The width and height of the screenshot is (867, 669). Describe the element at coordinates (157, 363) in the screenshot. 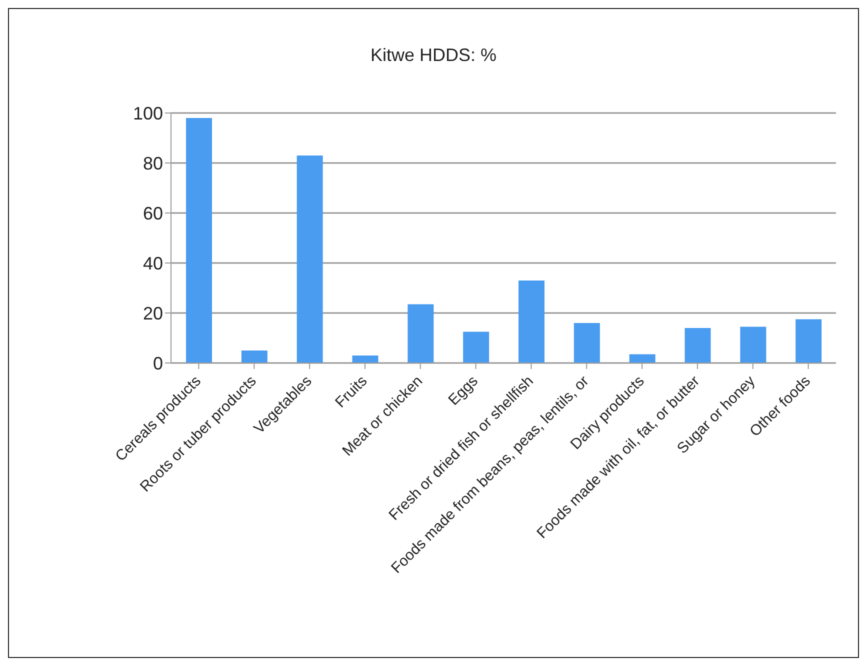

I see `y-tick-label: 0` at that location.